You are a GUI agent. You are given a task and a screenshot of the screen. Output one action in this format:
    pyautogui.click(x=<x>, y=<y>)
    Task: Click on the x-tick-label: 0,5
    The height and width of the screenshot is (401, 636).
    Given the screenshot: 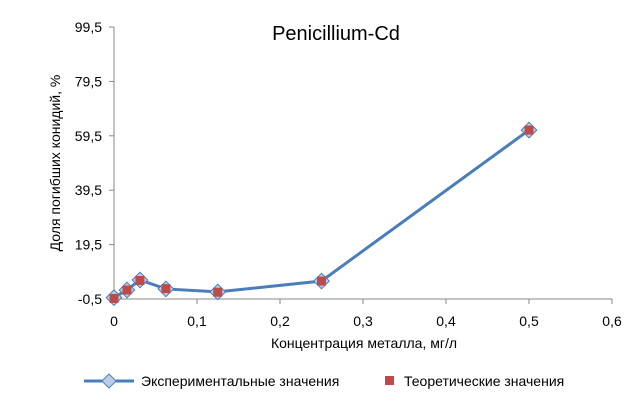 What is the action you would take?
    pyautogui.click(x=529, y=321)
    